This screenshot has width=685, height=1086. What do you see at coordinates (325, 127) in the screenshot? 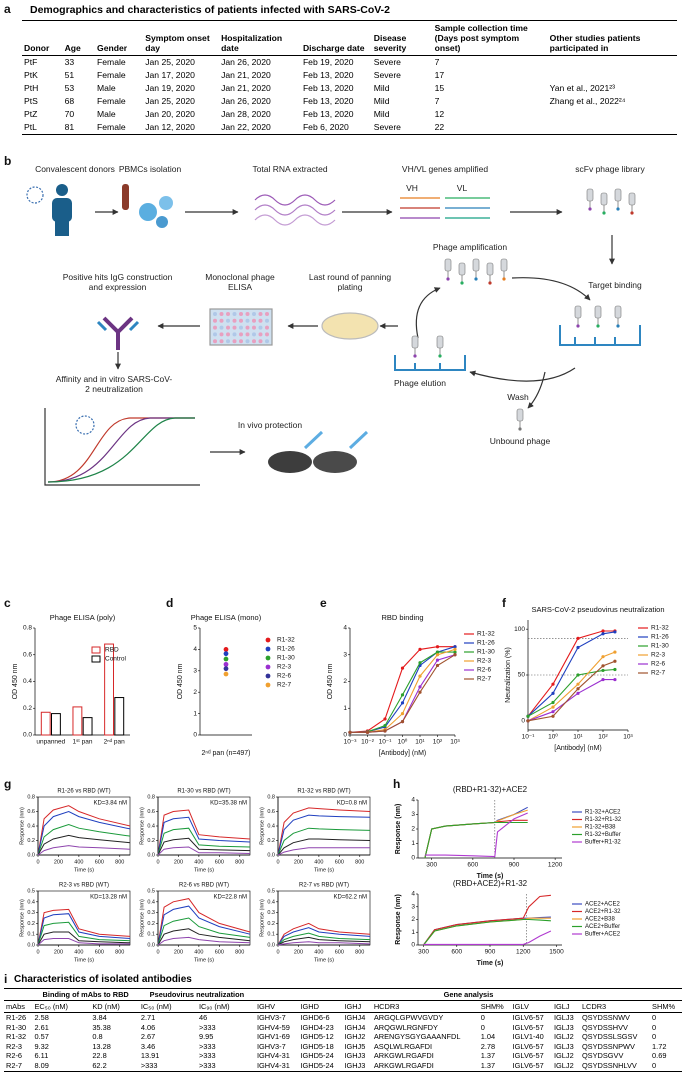
I see `table-cell: Feb 6, 2020` at bounding box center [325, 127].